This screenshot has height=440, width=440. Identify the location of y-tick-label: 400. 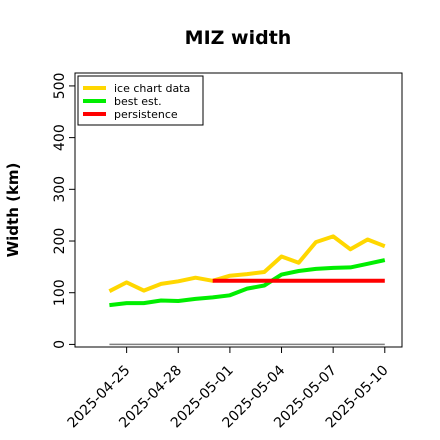
(60, 137).